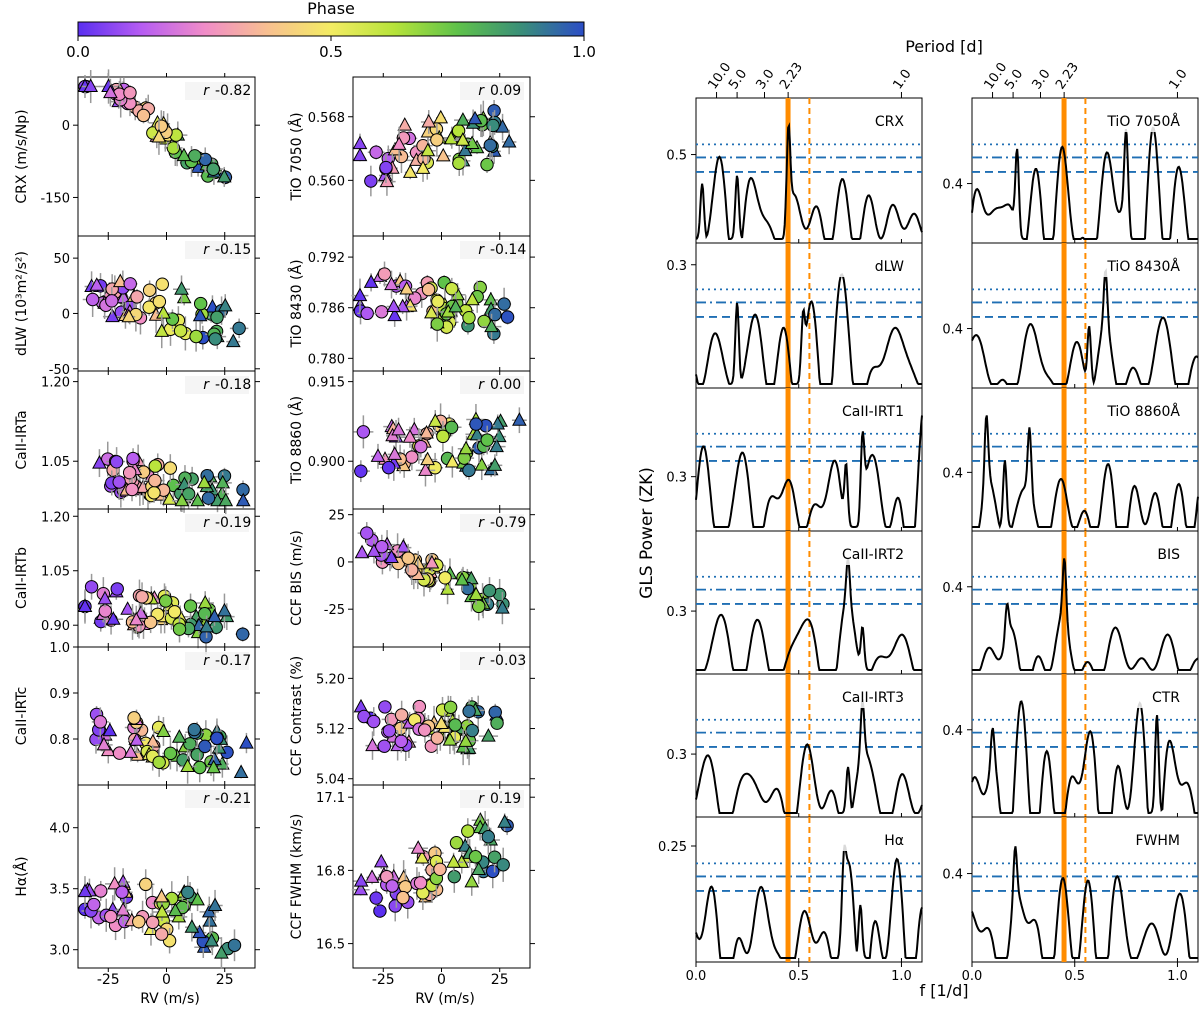 This screenshot has width=1200, height=1011. I want to click on y-tick-label: -25, so click(334, 610).